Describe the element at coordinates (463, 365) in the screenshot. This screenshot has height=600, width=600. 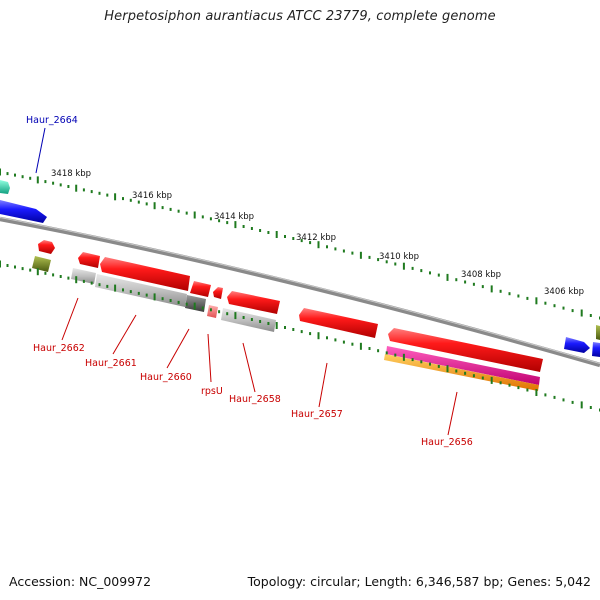
I see `feature-magenta` at that location.